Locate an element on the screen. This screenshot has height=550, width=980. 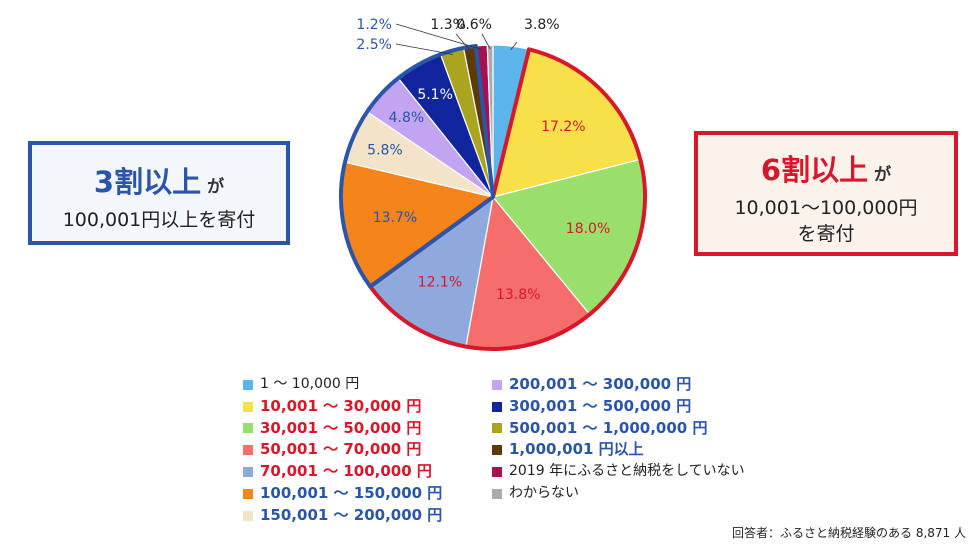
value-label: 5.8% is located at coordinates (385, 151).